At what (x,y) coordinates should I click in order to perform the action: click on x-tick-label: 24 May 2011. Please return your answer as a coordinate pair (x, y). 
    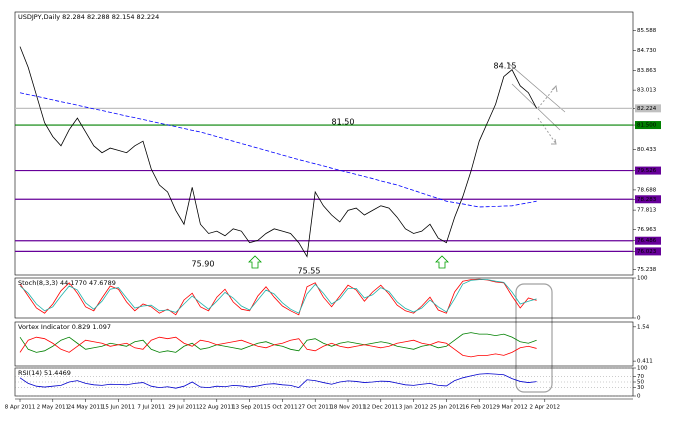
    Looking at the image, I should click on (86, 408).